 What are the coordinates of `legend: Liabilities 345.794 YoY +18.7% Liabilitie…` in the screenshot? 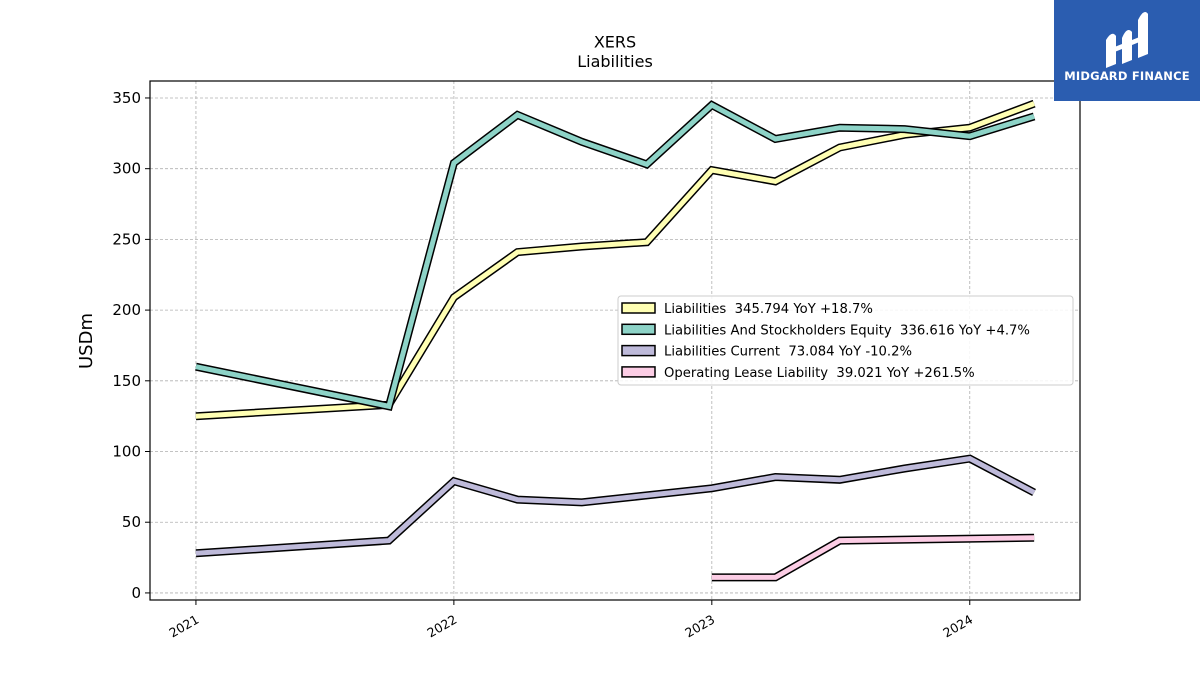 It's located at (845, 340).